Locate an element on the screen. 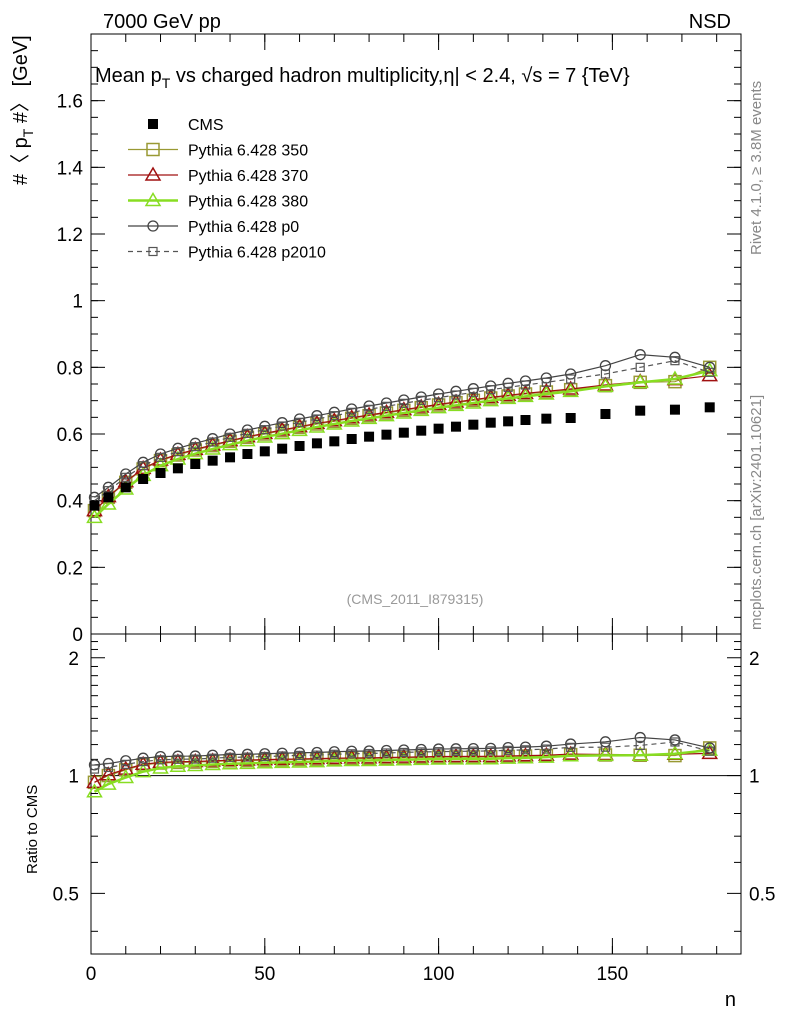 Image resolution: width=786 pixels, height=1024 pixels. y-tick-label: 0.8 is located at coordinates (70, 368).